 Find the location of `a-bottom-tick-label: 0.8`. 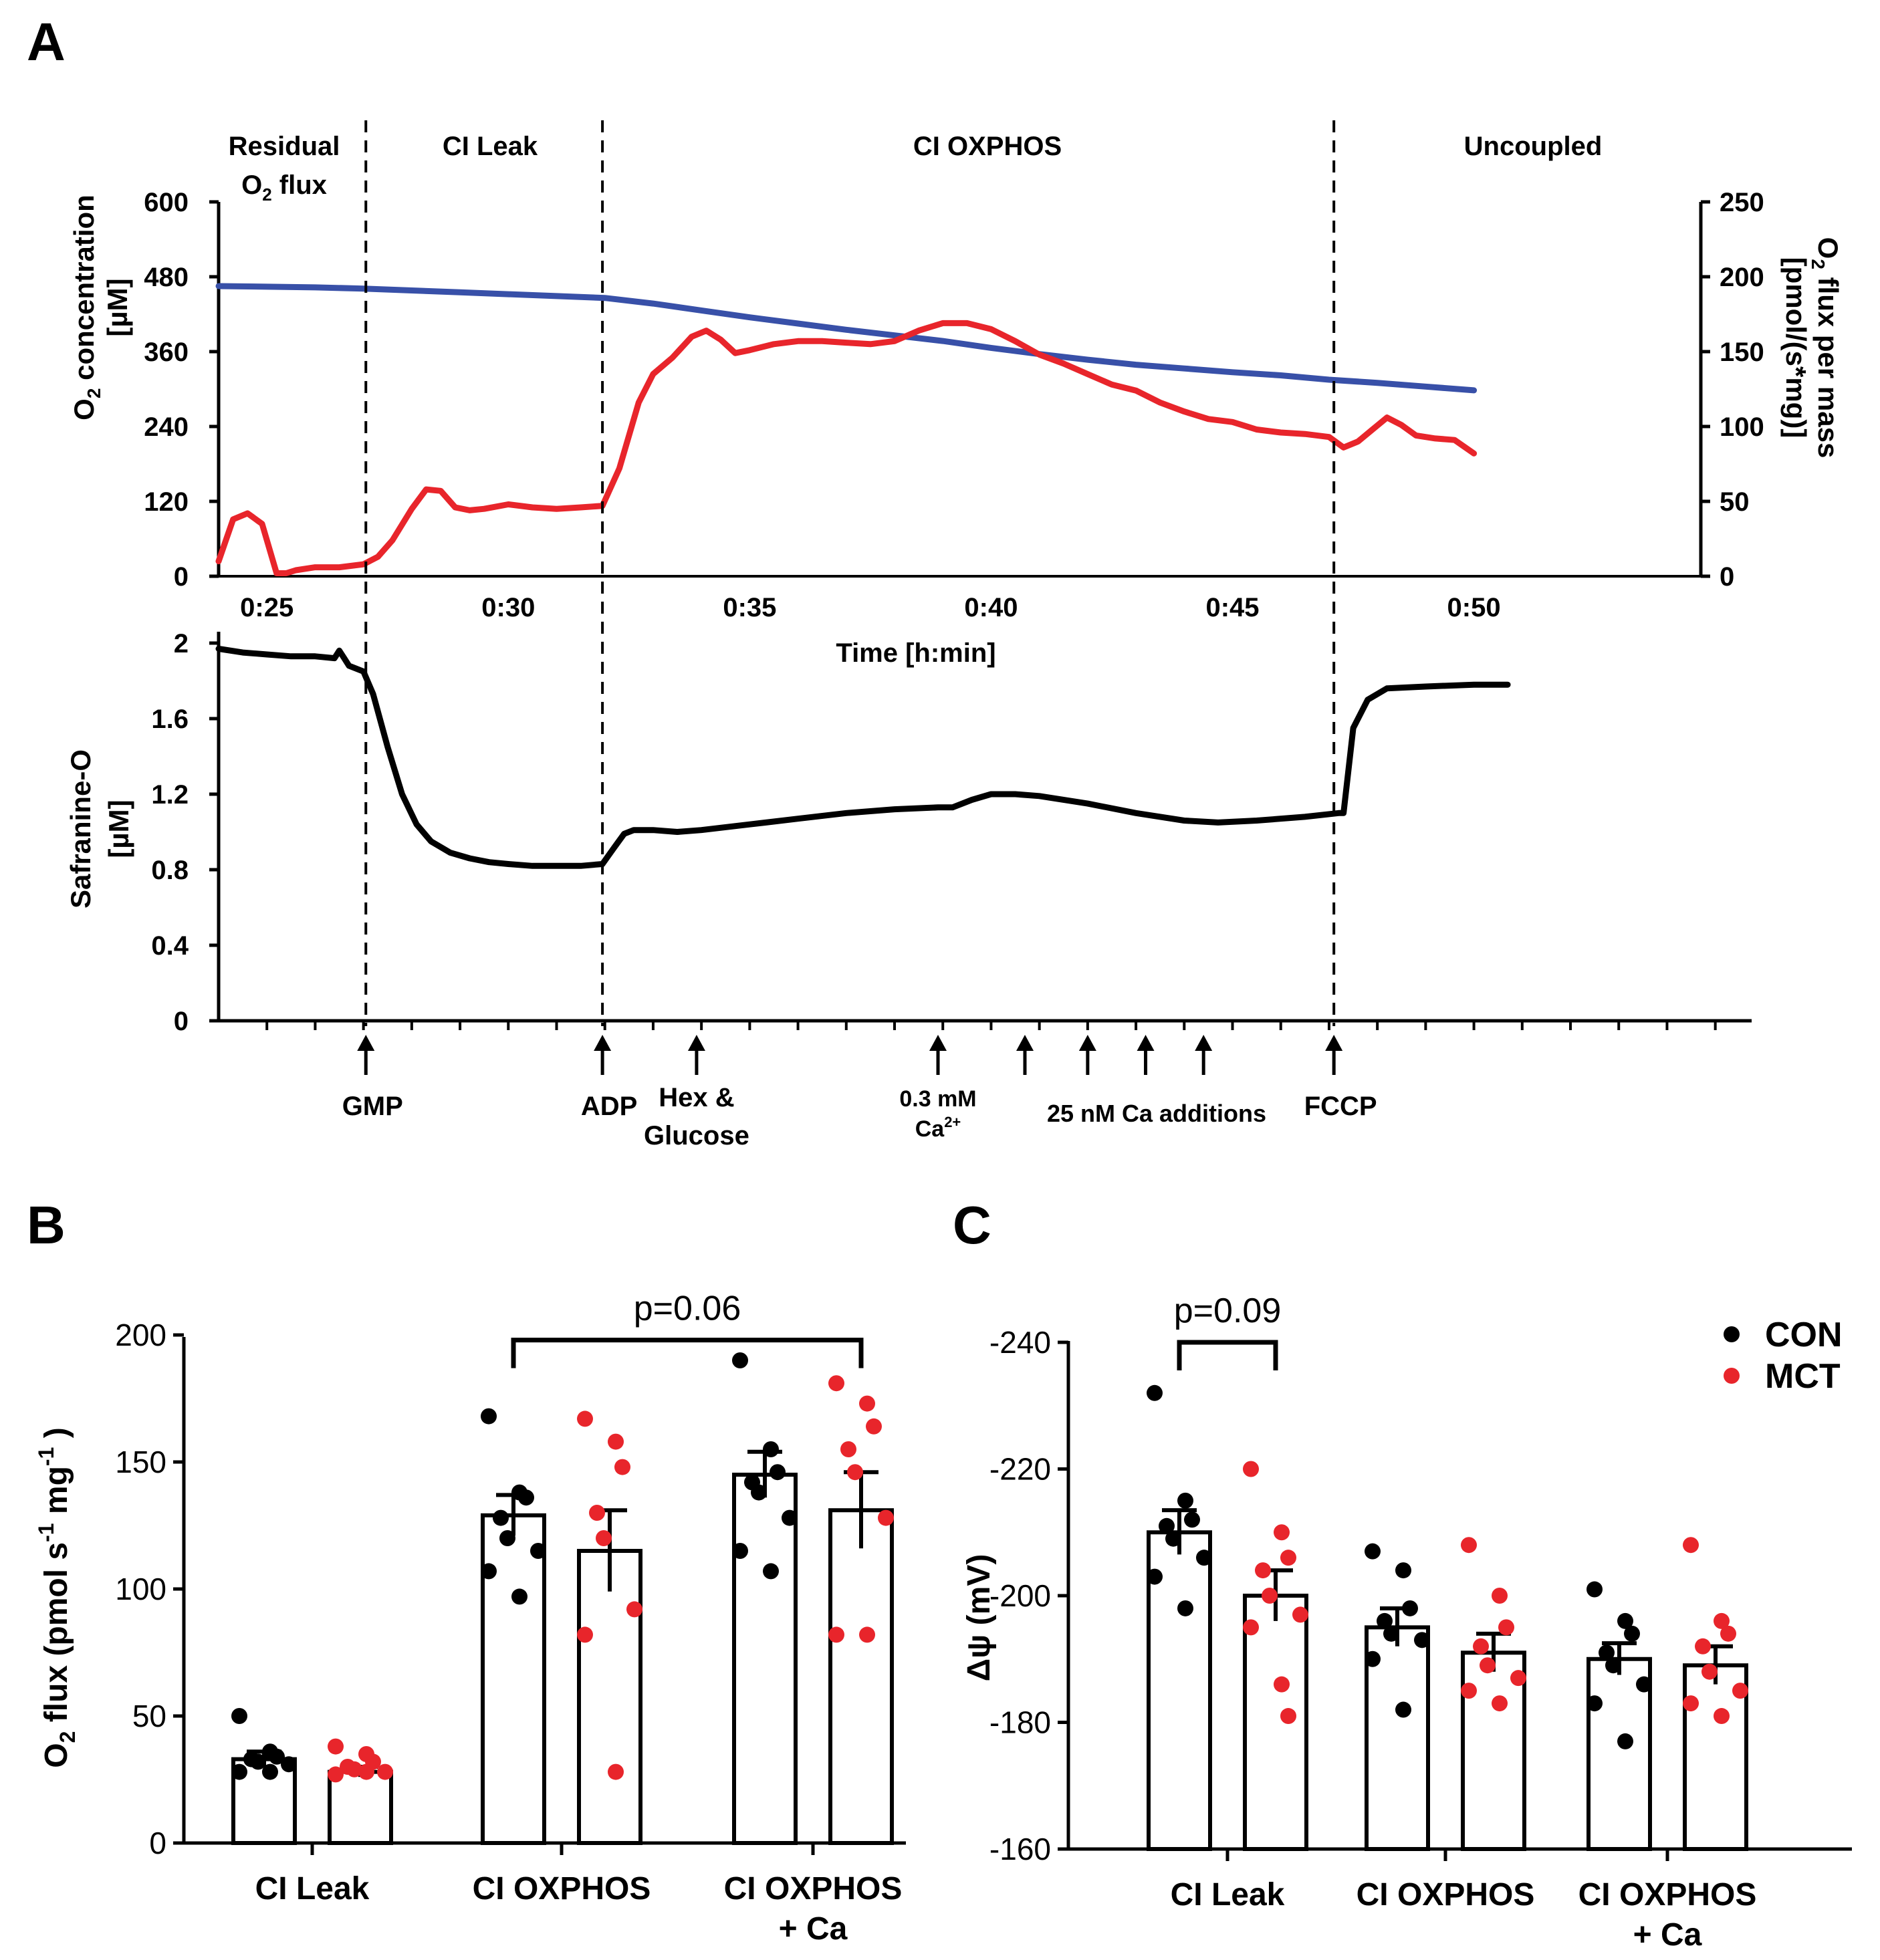

a-bottom-tick-label: 0.8 is located at coordinates (170, 870).